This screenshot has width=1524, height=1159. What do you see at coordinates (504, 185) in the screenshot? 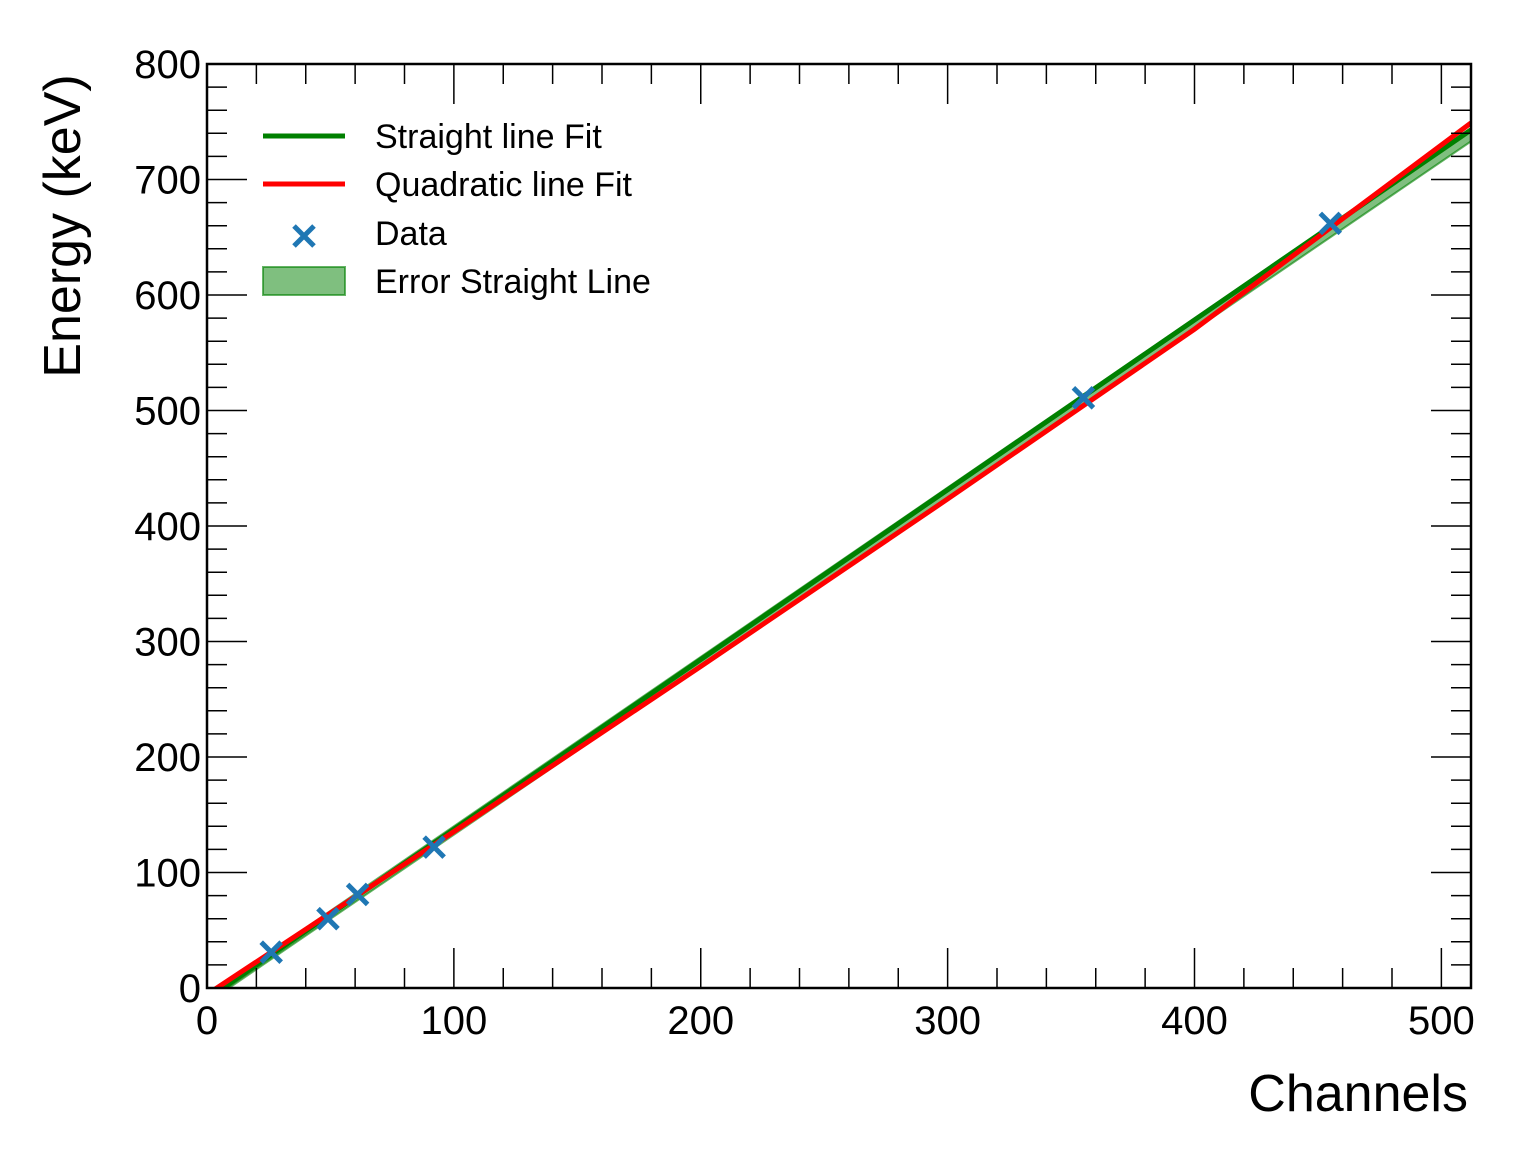
I see `legend-label-quadratic: Quadratic line Fit` at bounding box center [504, 185].